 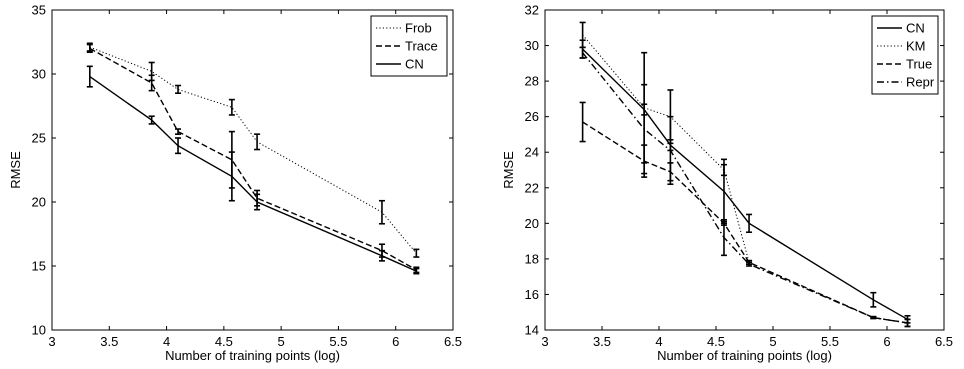 I want to click on legend-label-true: True, so click(x=919, y=64).